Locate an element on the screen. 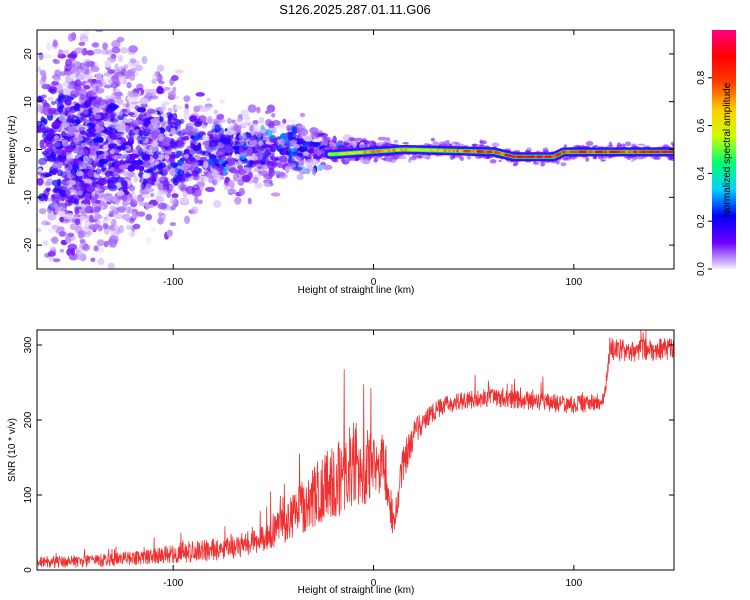 The height and width of the screenshot is (600, 750). spectrogram-ytick-label: 20 is located at coordinates (28, 54).